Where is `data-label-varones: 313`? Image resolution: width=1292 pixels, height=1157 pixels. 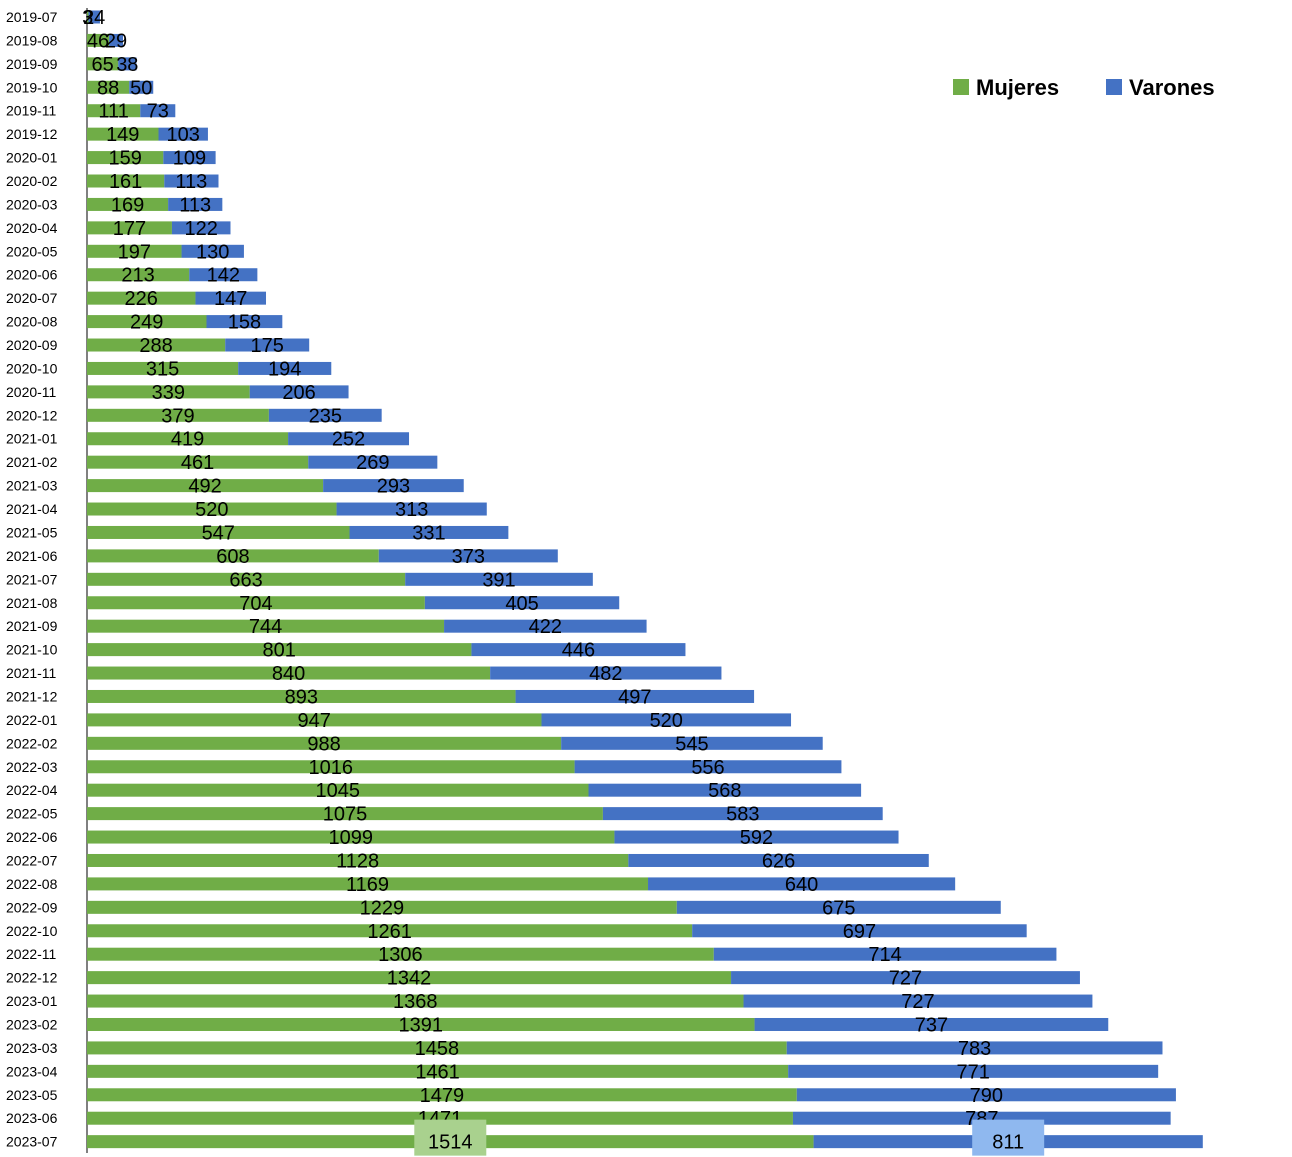 data-label-varones: 313 is located at coordinates (411, 510).